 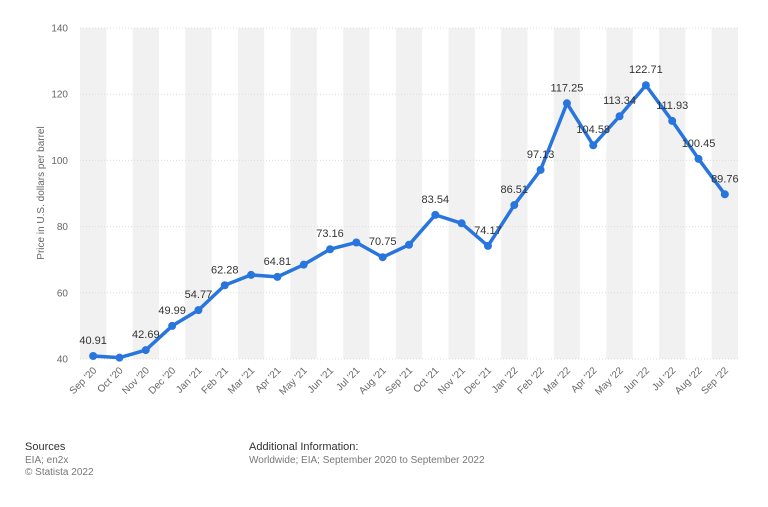 What do you see at coordinates (619, 101) in the screenshot?
I see `data-label: 113.34` at bounding box center [619, 101].